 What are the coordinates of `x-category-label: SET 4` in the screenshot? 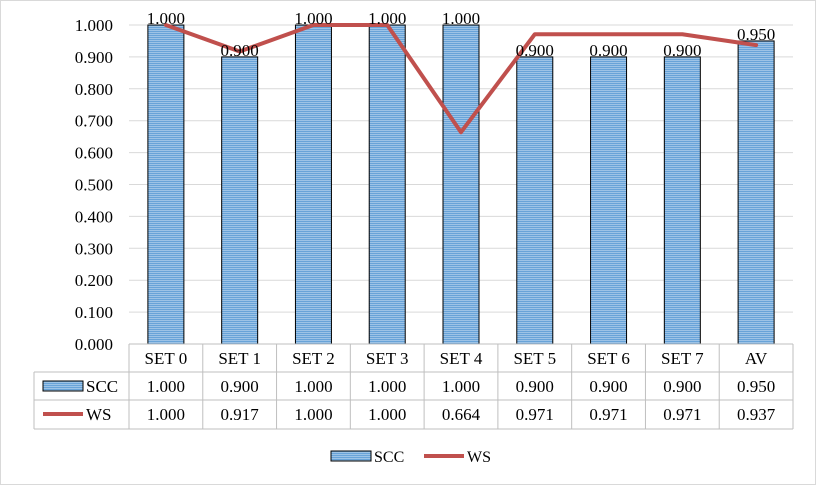 It's located at (461, 358).